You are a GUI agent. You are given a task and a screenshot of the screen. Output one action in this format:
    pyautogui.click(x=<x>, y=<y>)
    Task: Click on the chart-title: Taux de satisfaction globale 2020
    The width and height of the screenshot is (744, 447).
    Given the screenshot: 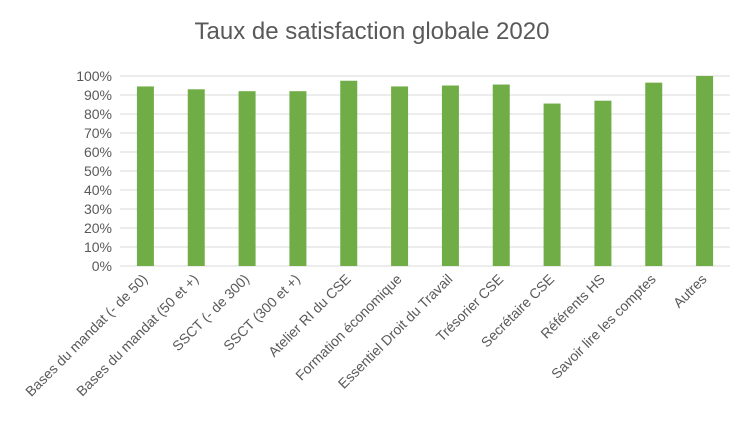 What is the action you would take?
    pyautogui.click(x=372, y=31)
    